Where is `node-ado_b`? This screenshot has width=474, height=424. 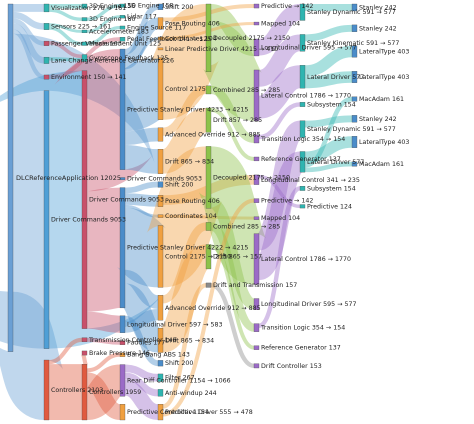 node-ado_b is located at coordinates (160, 308).